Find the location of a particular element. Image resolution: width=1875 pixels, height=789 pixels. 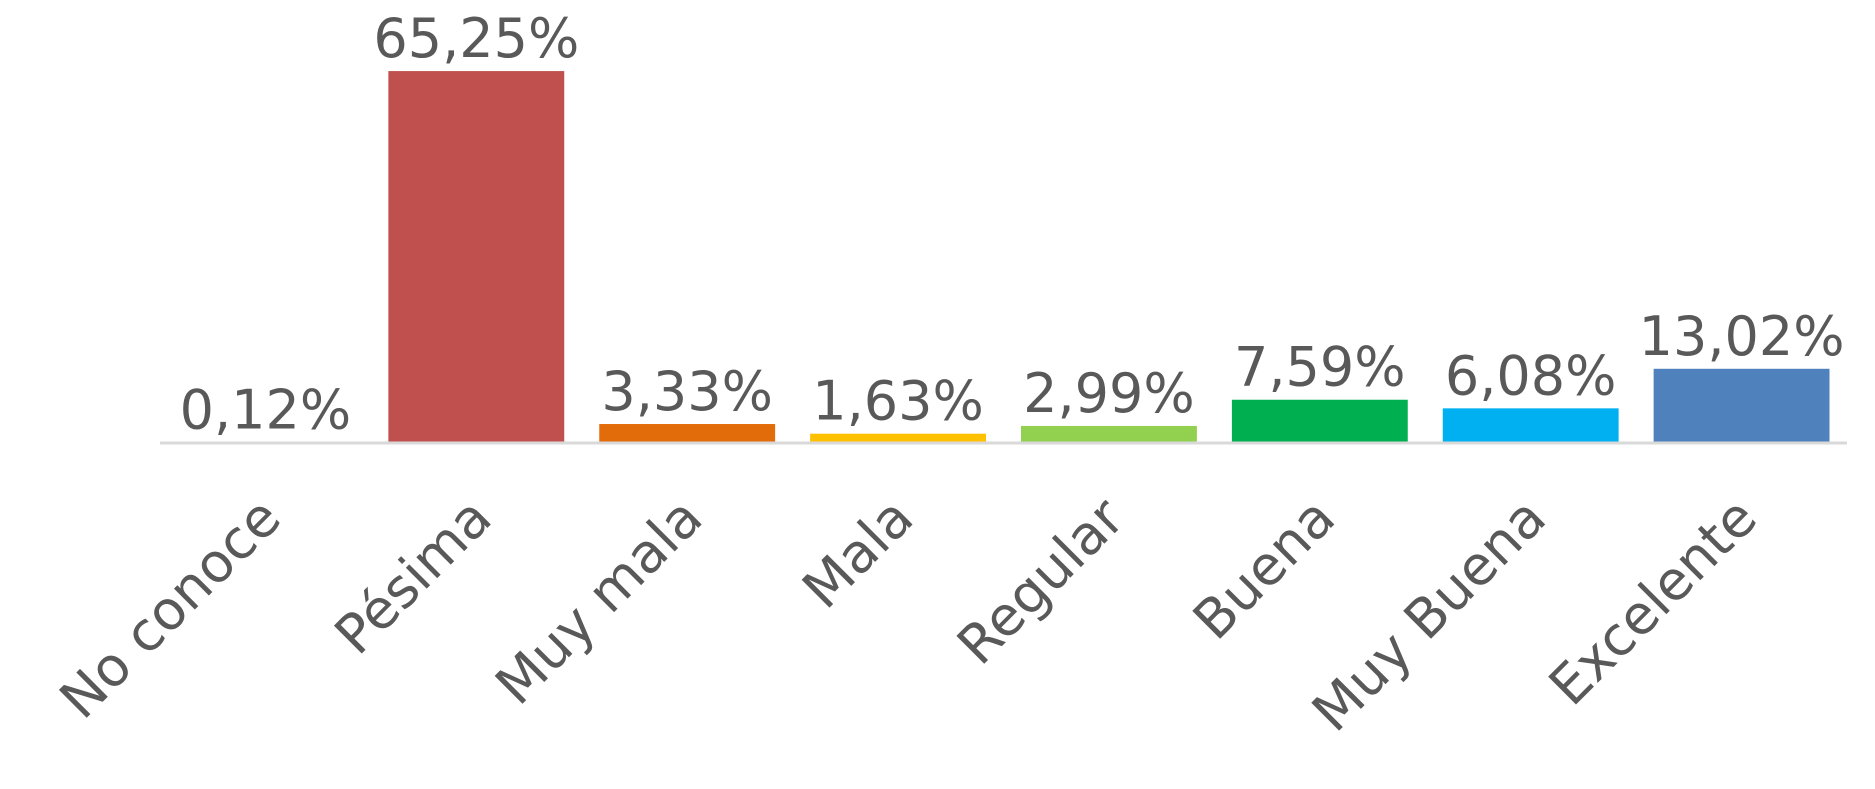

x-tick-label: Pésima is located at coordinates (413, 576).